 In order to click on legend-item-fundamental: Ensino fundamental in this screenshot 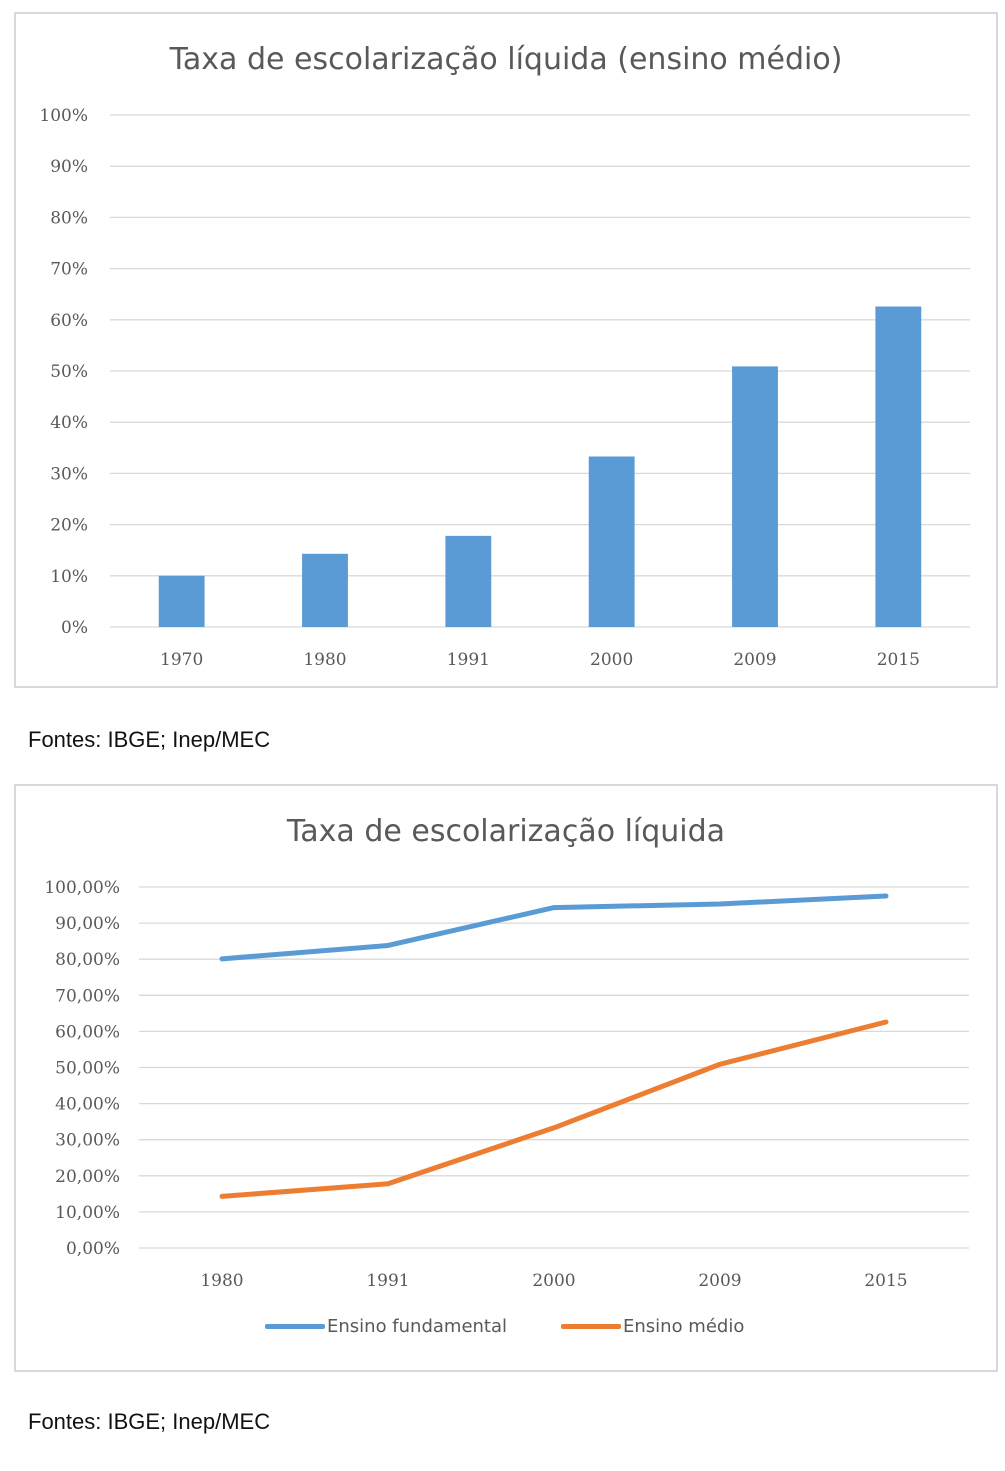, I will do `click(386, 1326)`.